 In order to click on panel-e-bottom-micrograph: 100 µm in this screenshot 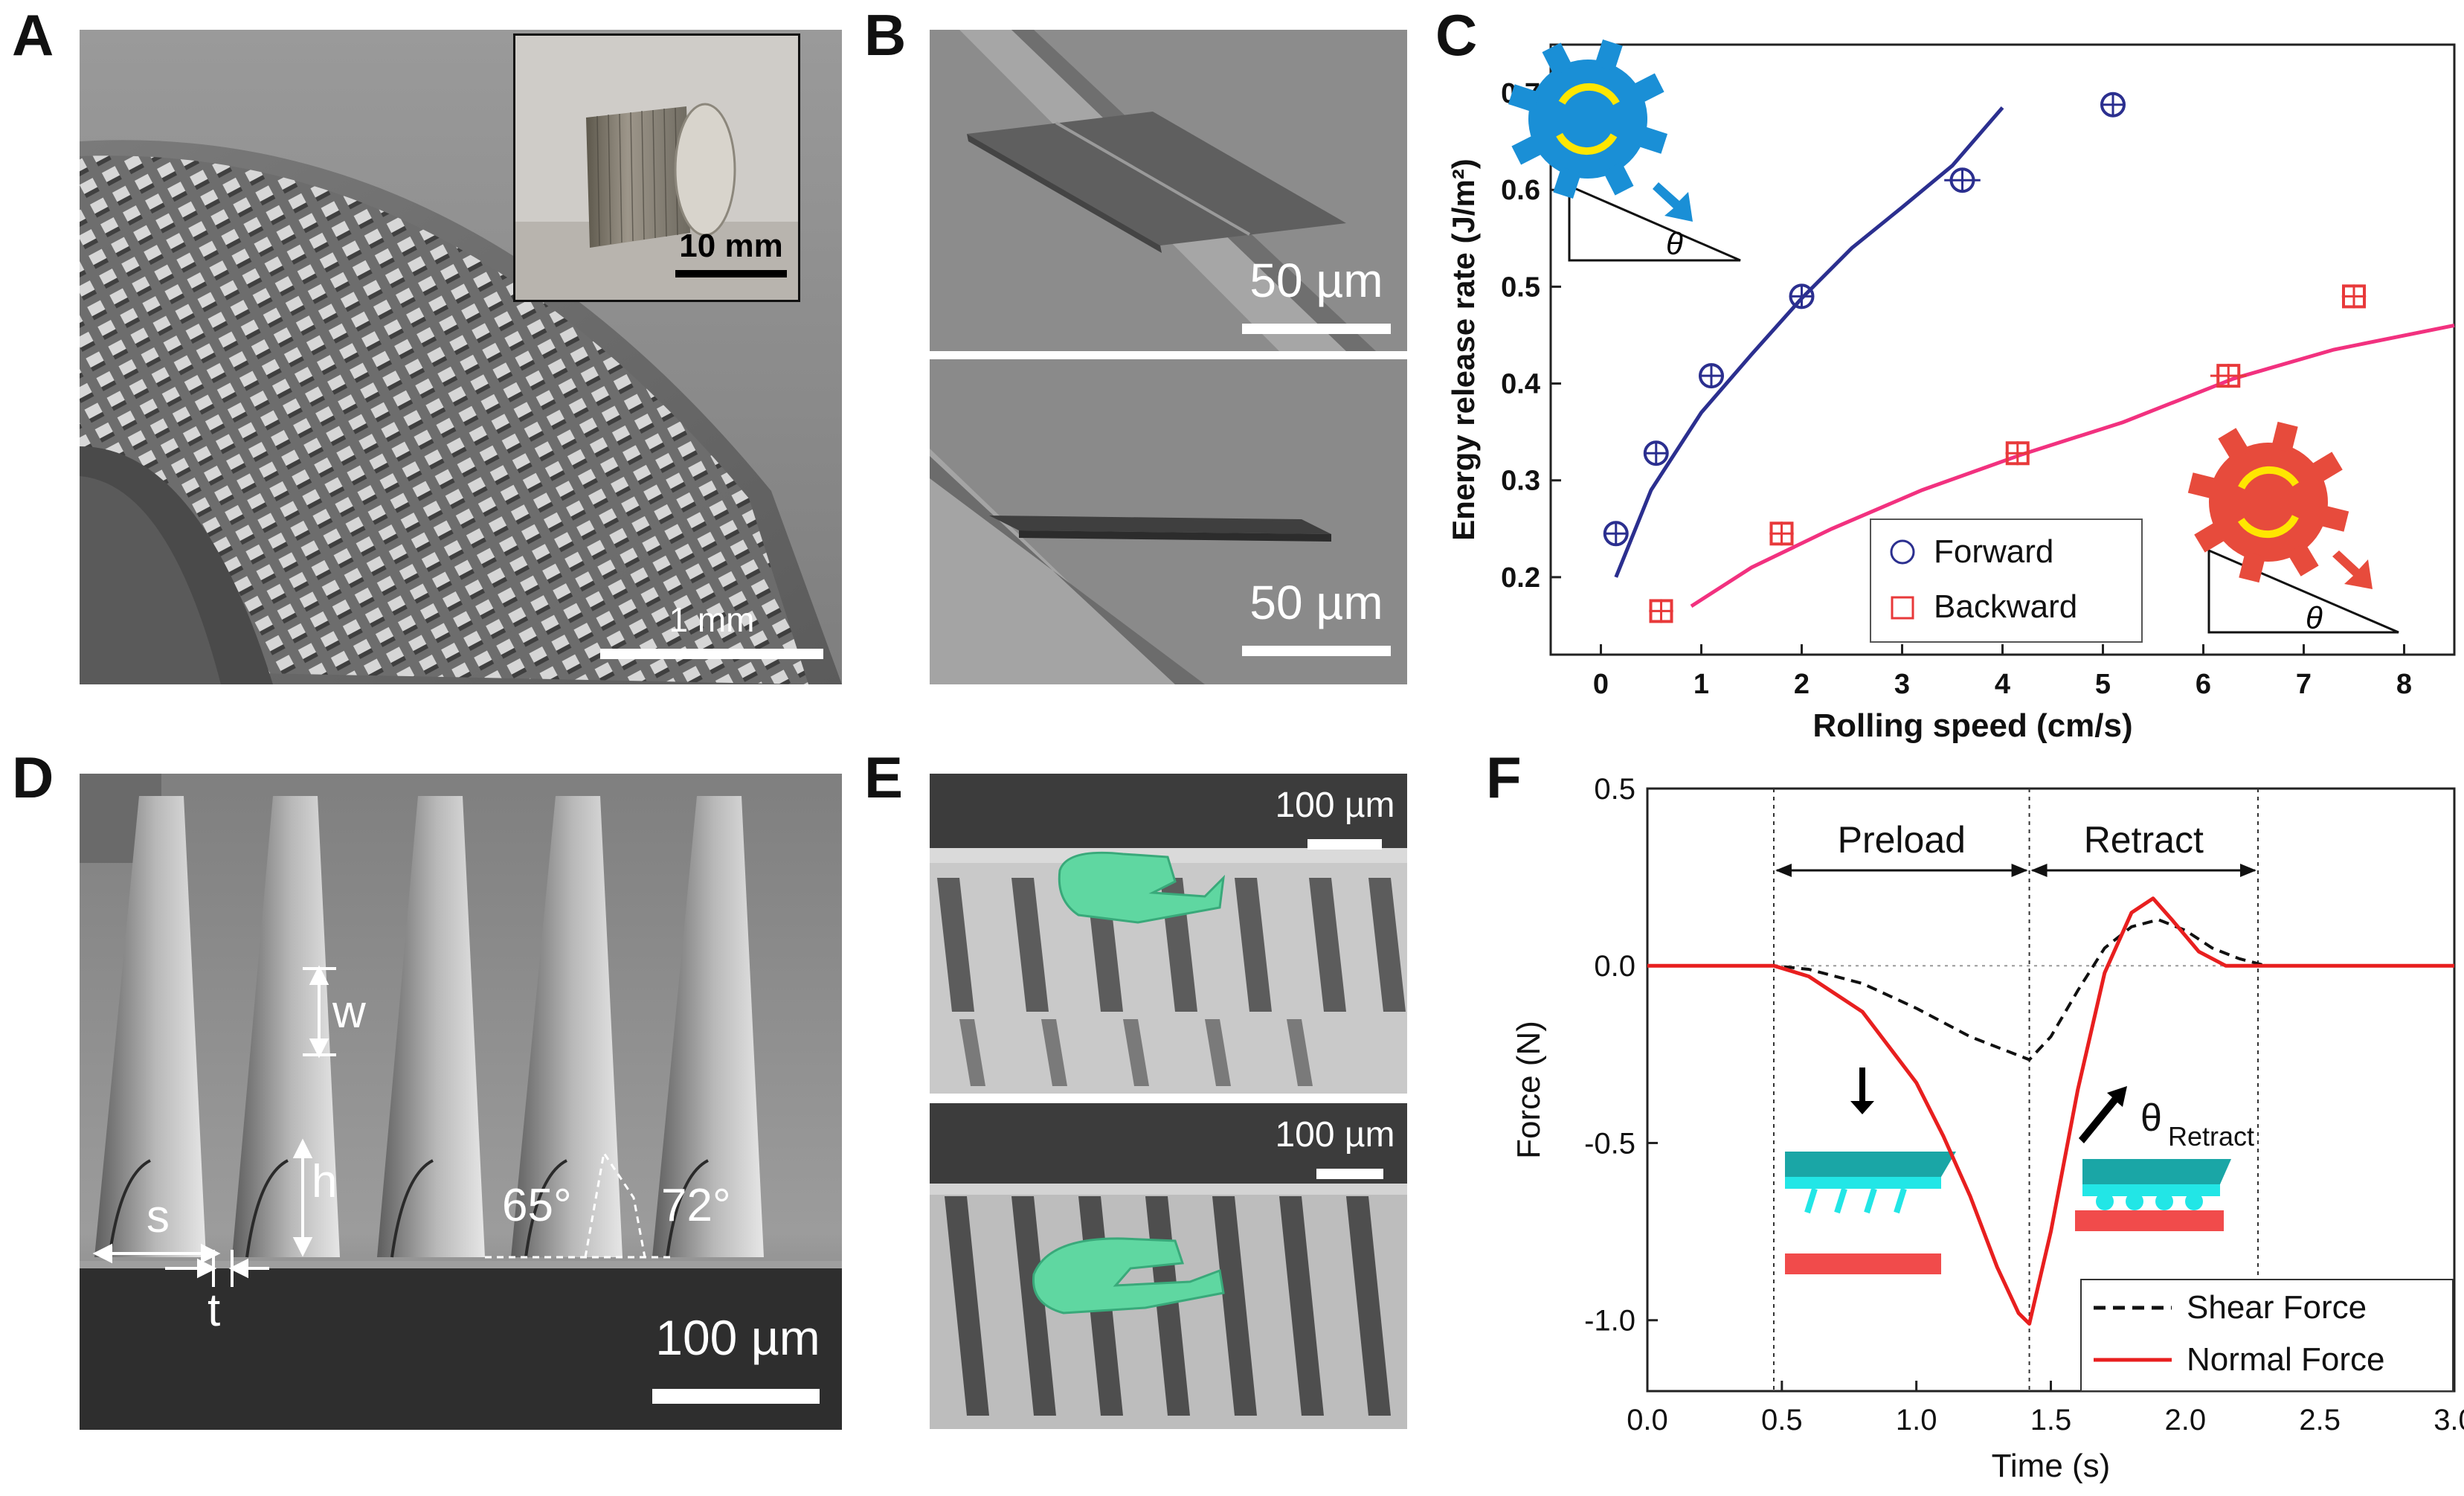, I will do `click(1168, 1266)`.